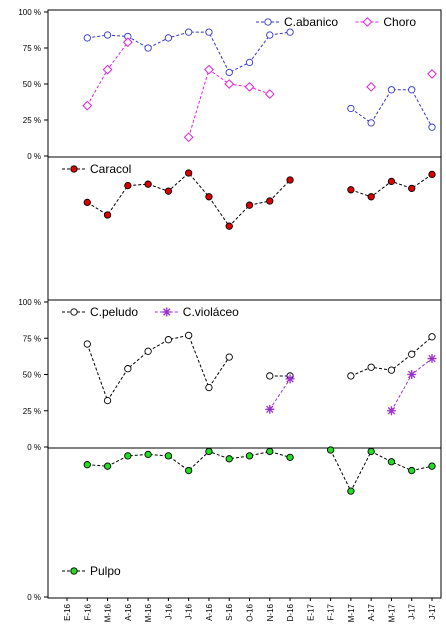 The width and height of the screenshot is (446, 625). What do you see at coordinates (331, 611) in the screenshot?
I see `x-tick-label: F-17` at bounding box center [331, 611].